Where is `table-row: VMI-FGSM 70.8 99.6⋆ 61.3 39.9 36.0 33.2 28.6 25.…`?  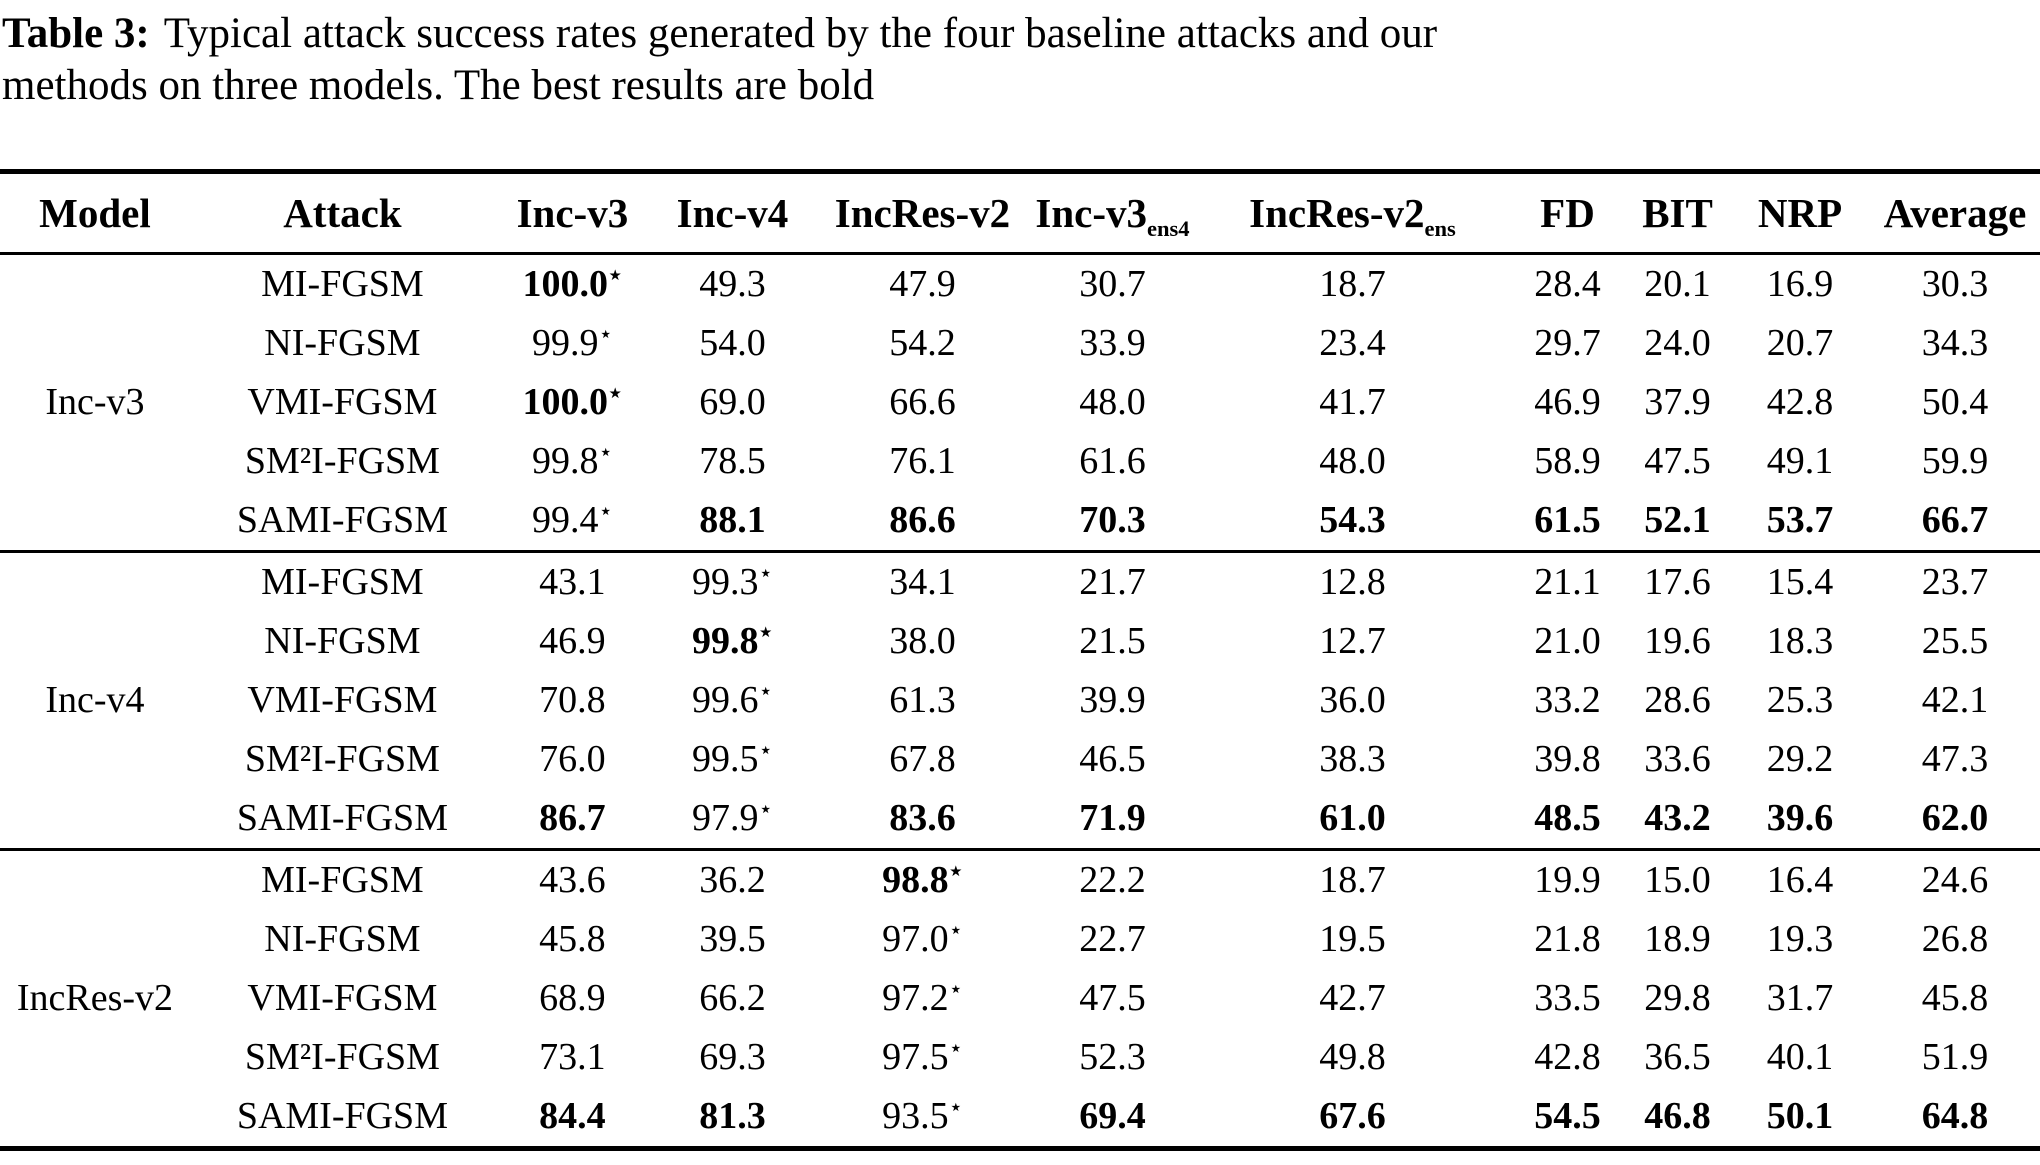
table-row: VMI-FGSM 70.8 99.6⋆ 61.3 39.9 36.0 33.2 28.6 25.… is located at coordinates (1020, 700).